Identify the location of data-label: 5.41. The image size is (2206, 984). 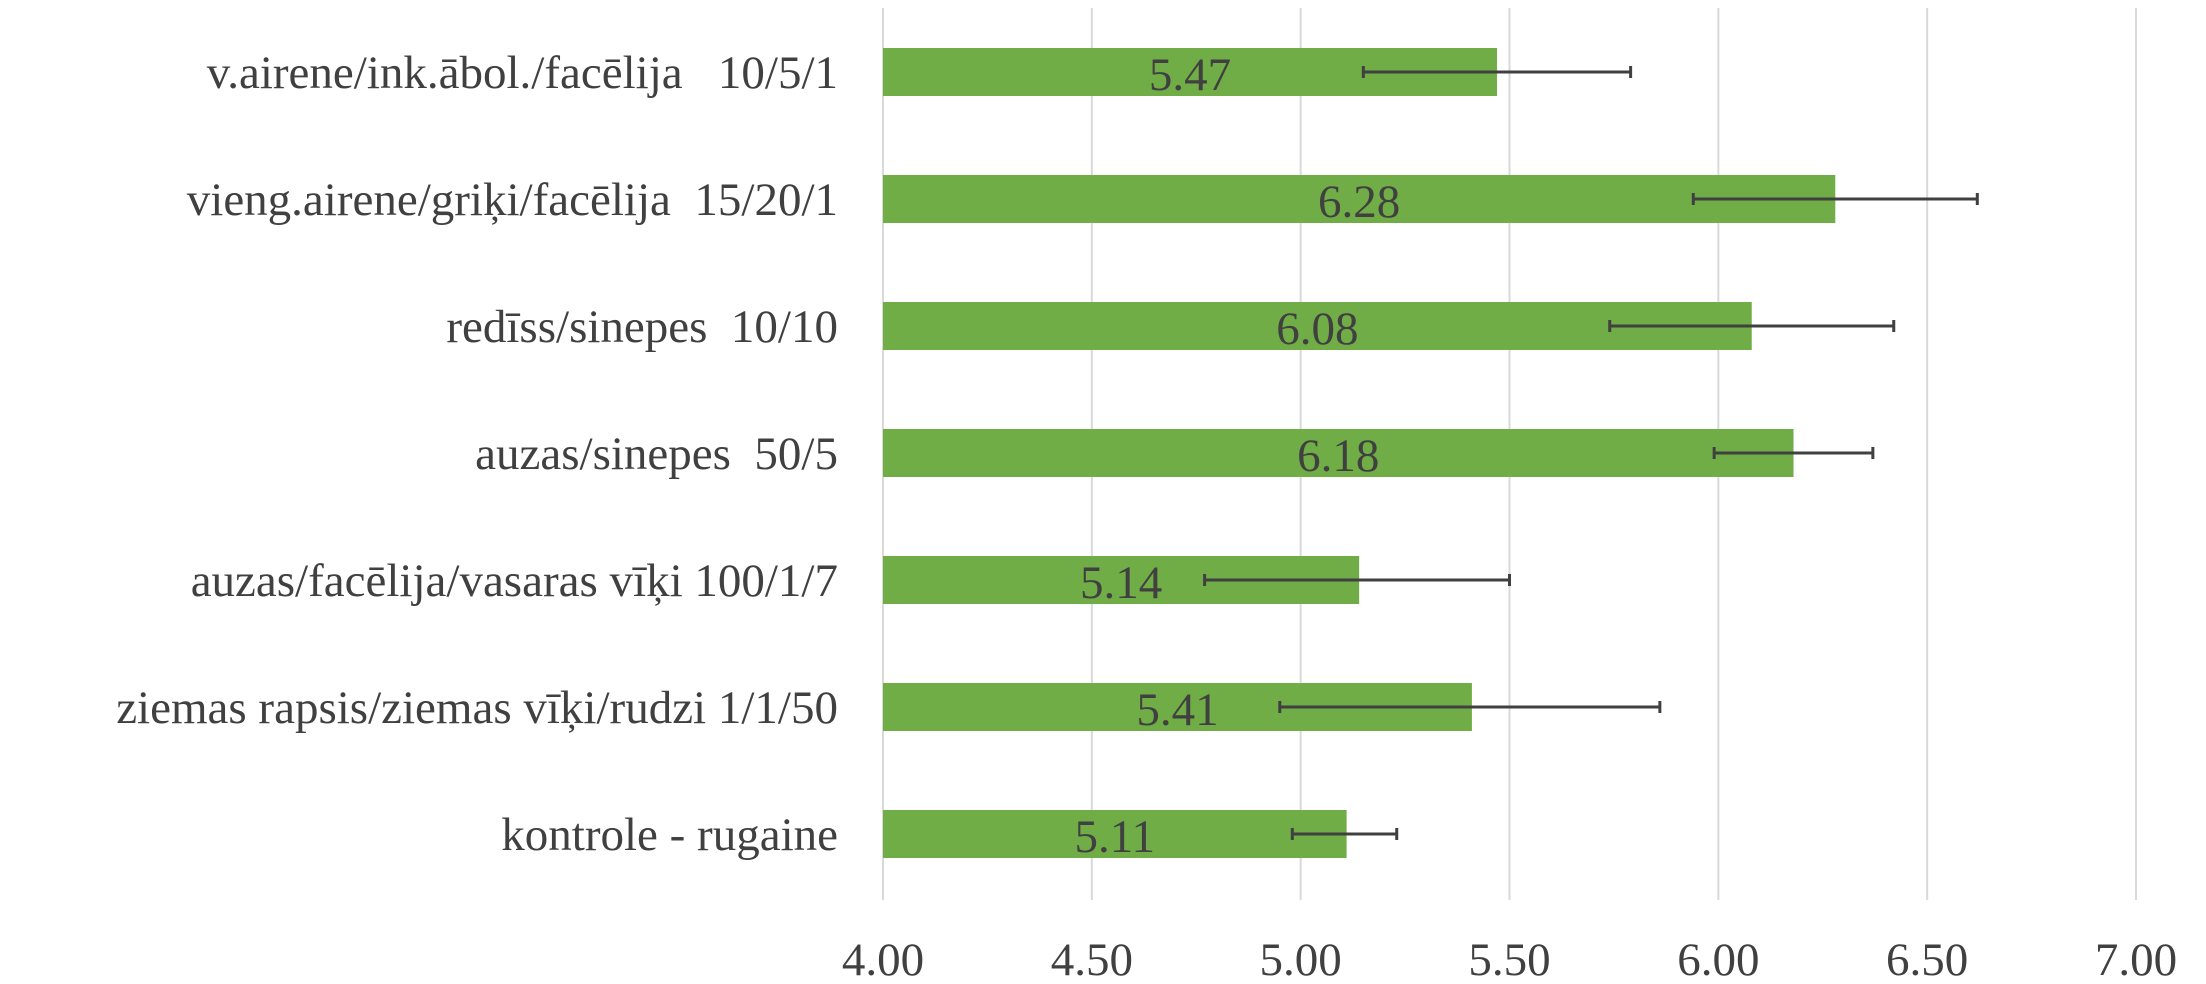
(1177, 710).